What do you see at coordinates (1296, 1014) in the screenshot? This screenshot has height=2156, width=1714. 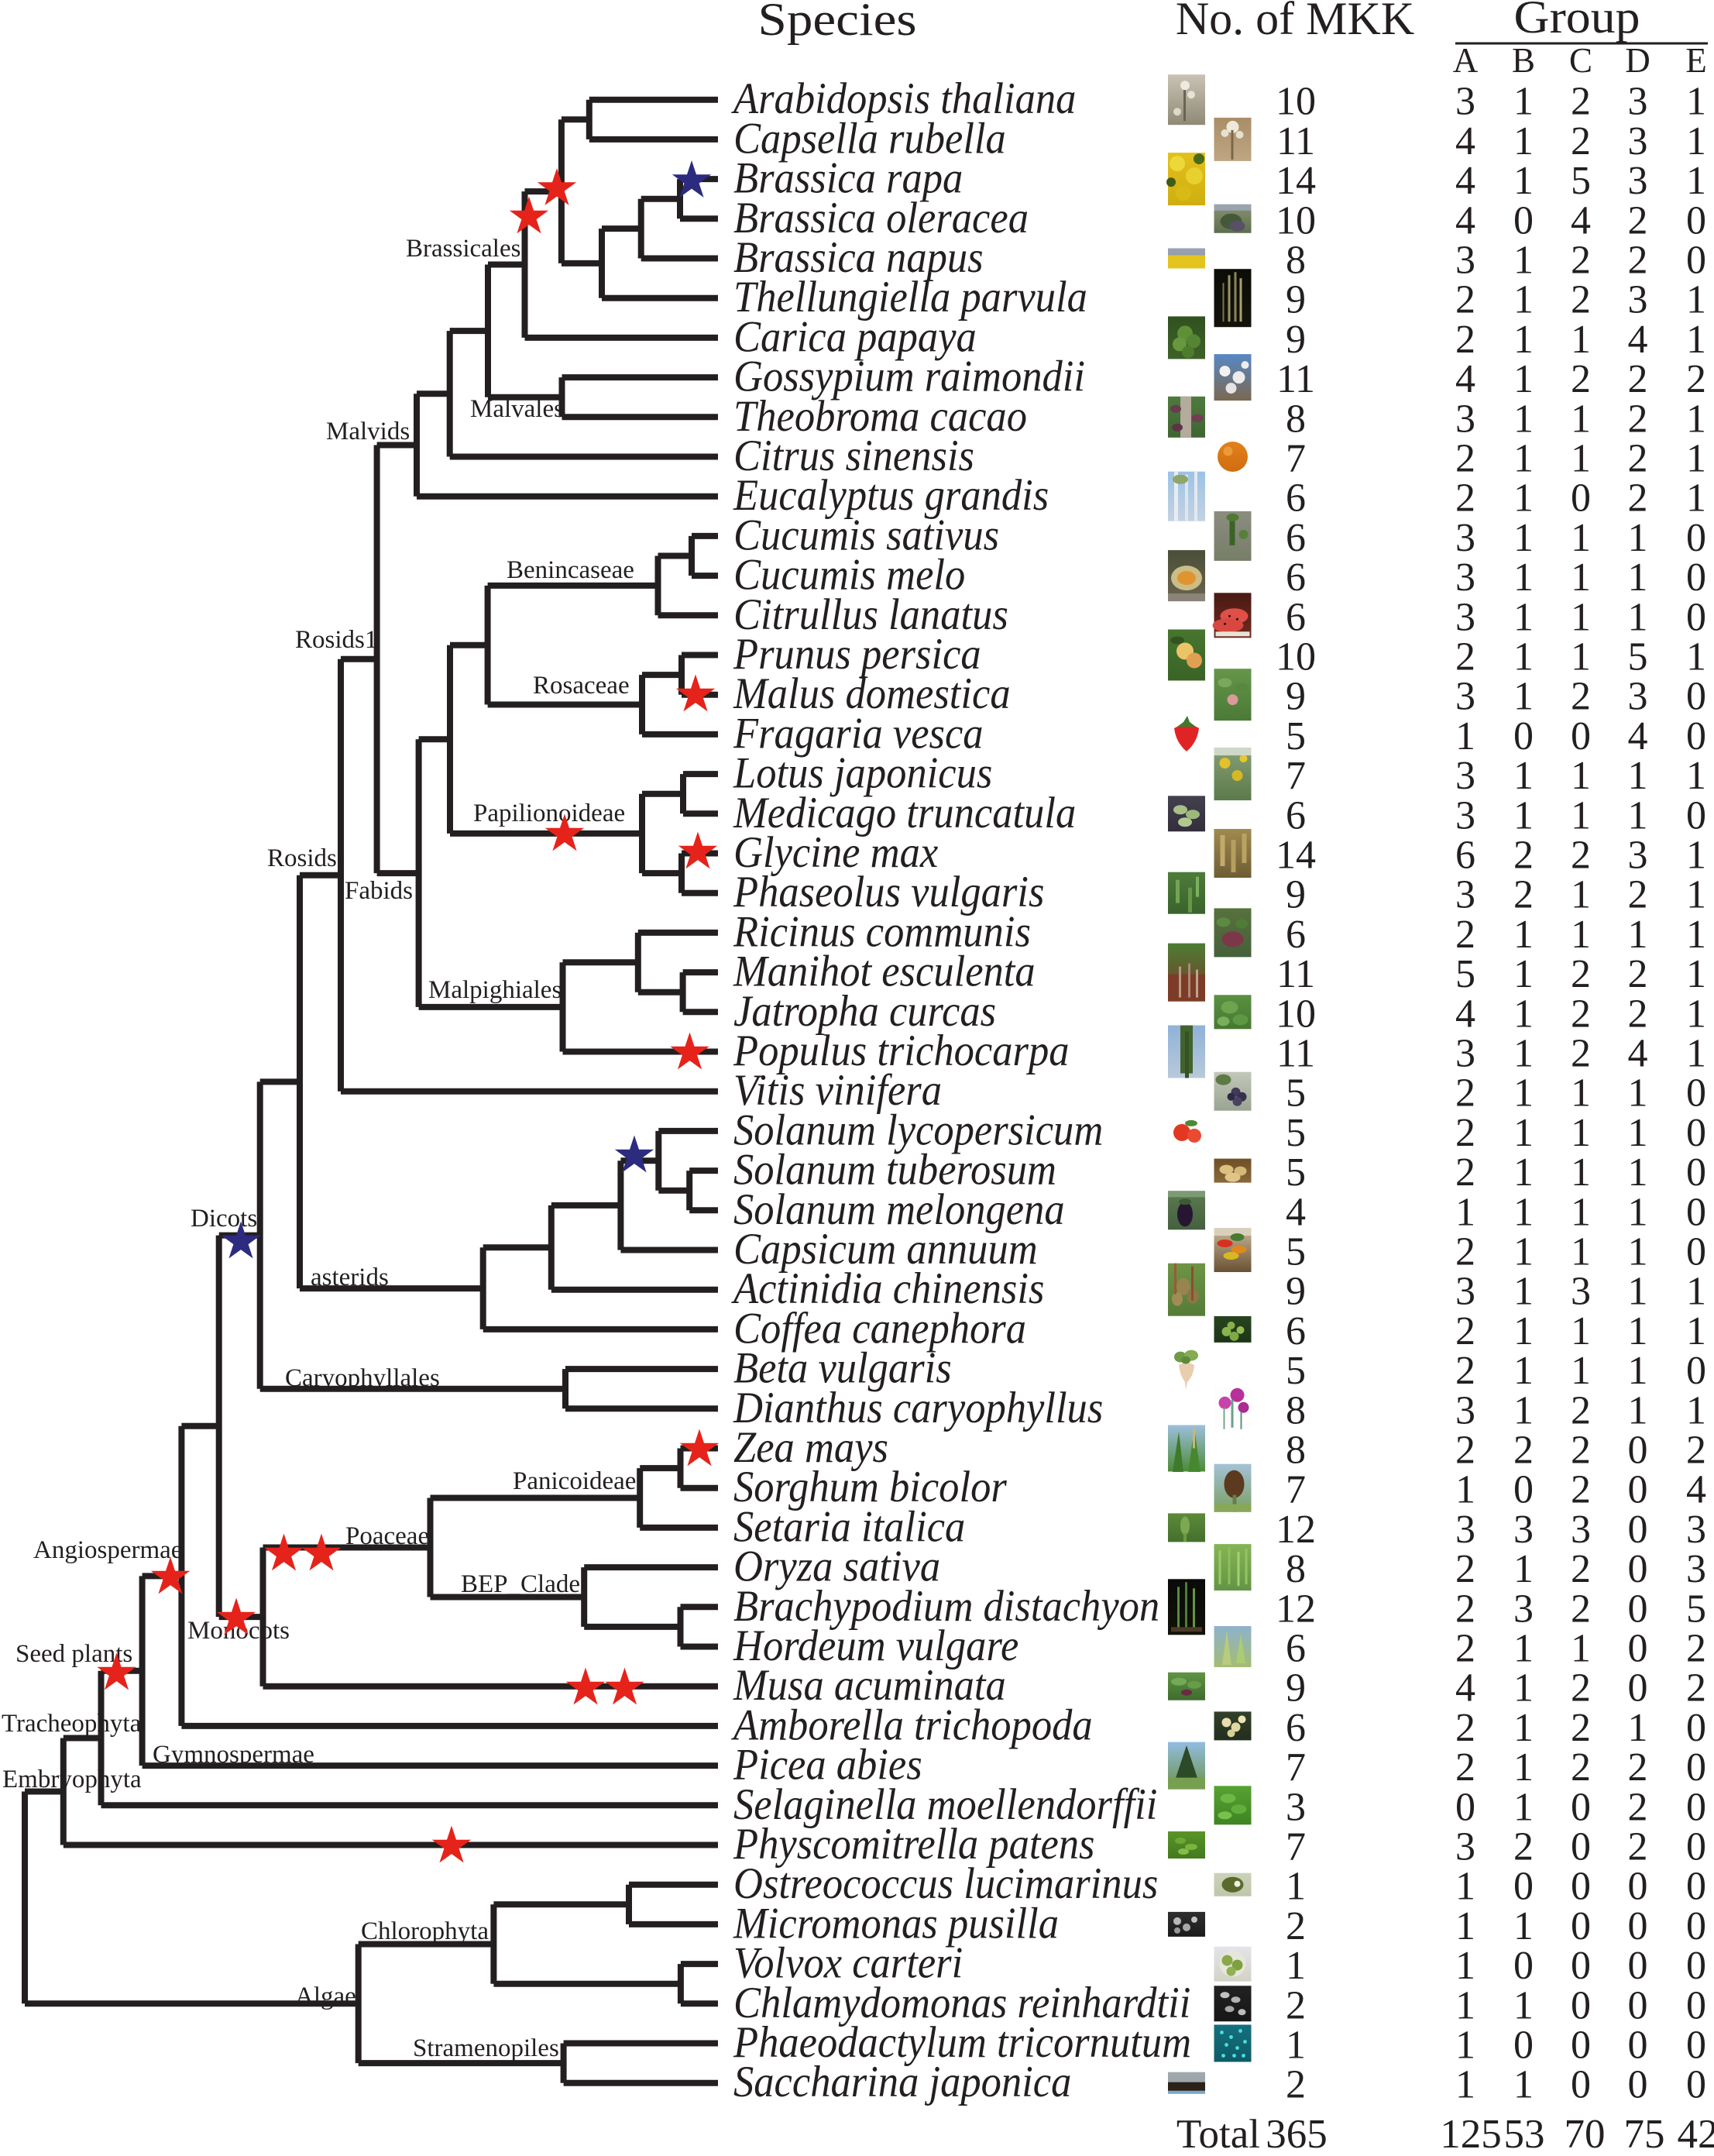 I see `svg-text: 10` at bounding box center [1296, 1014].